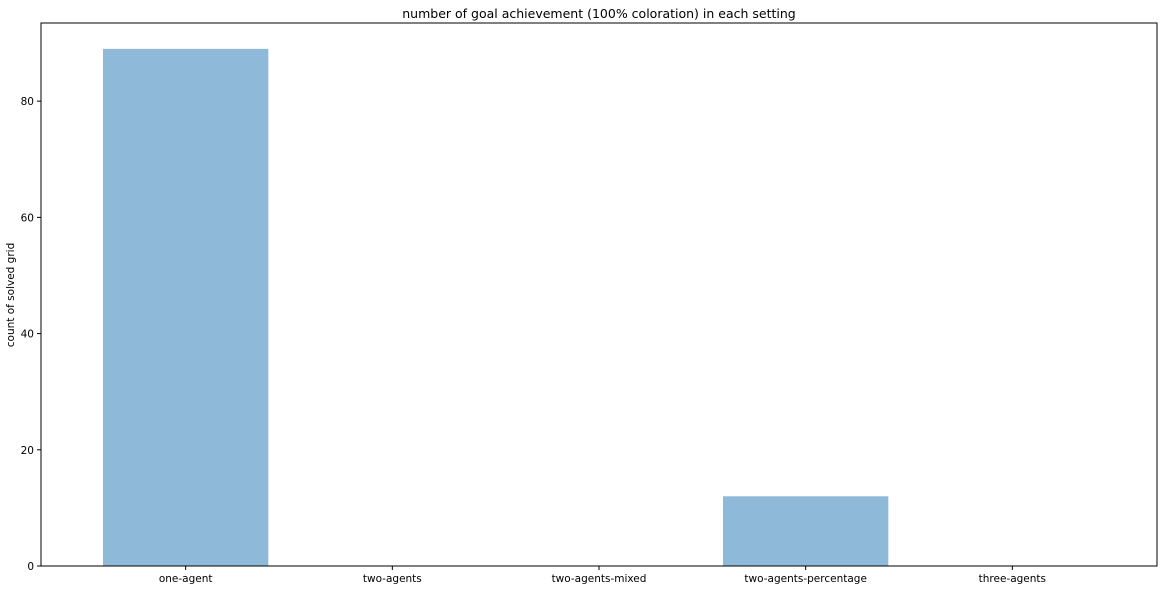 The width and height of the screenshot is (1164, 590). What do you see at coordinates (186, 307) in the screenshot?
I see `bar-one-agent` at bounding box center [186, 307].